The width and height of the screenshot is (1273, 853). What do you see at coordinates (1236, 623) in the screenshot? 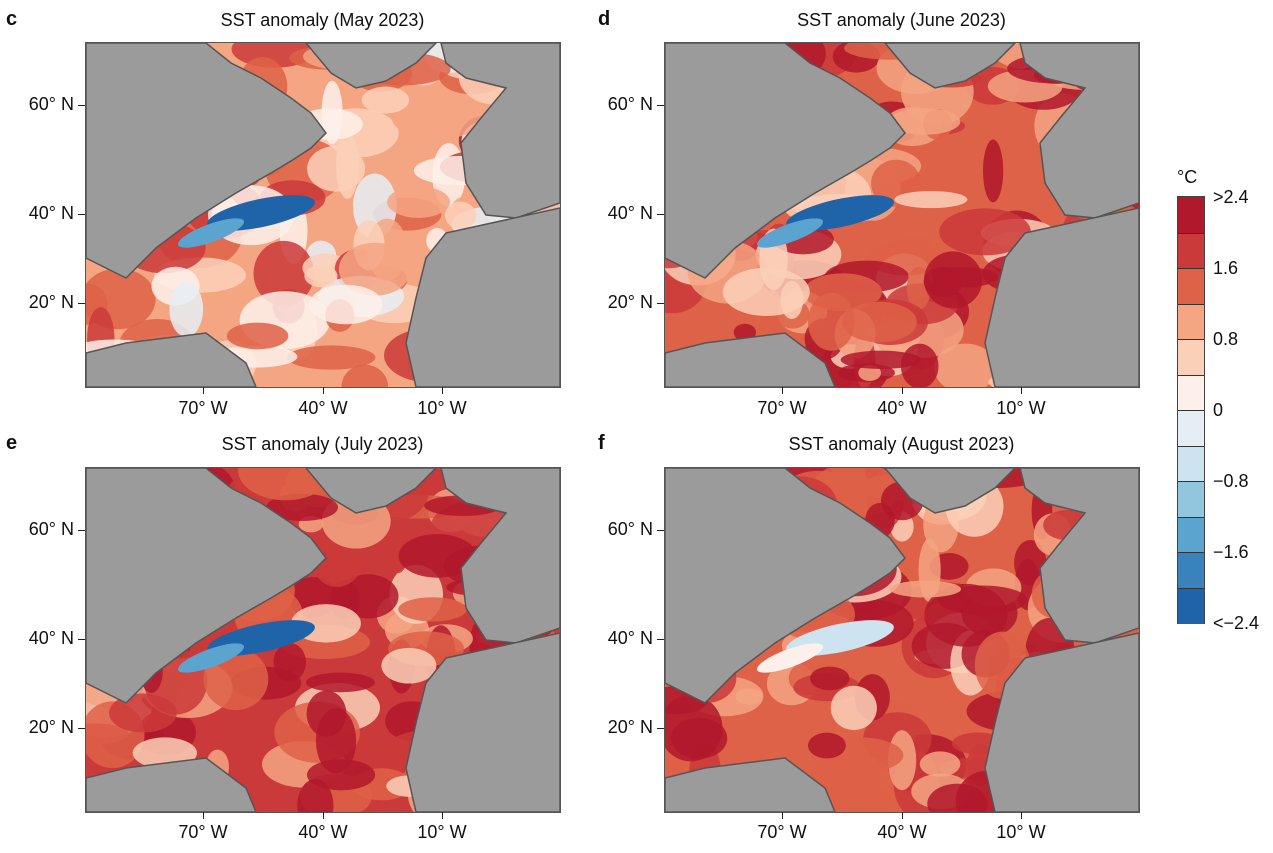
I see `colorbar-label: <−2.4` at bounding box center [1236, 623].